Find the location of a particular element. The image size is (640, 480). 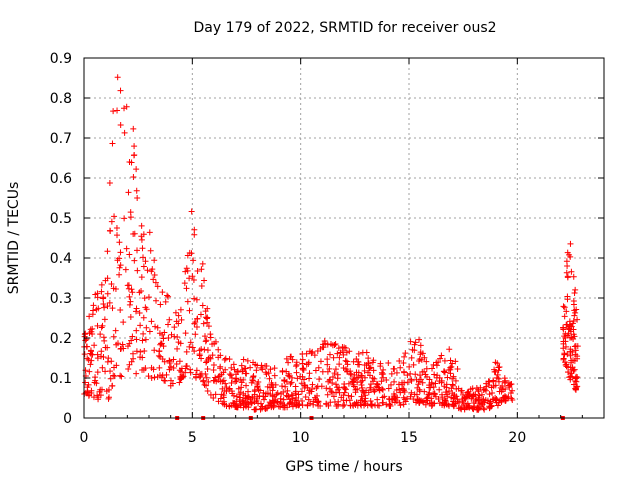

x-tick-label: 10 is located at coordinates (301, 438).